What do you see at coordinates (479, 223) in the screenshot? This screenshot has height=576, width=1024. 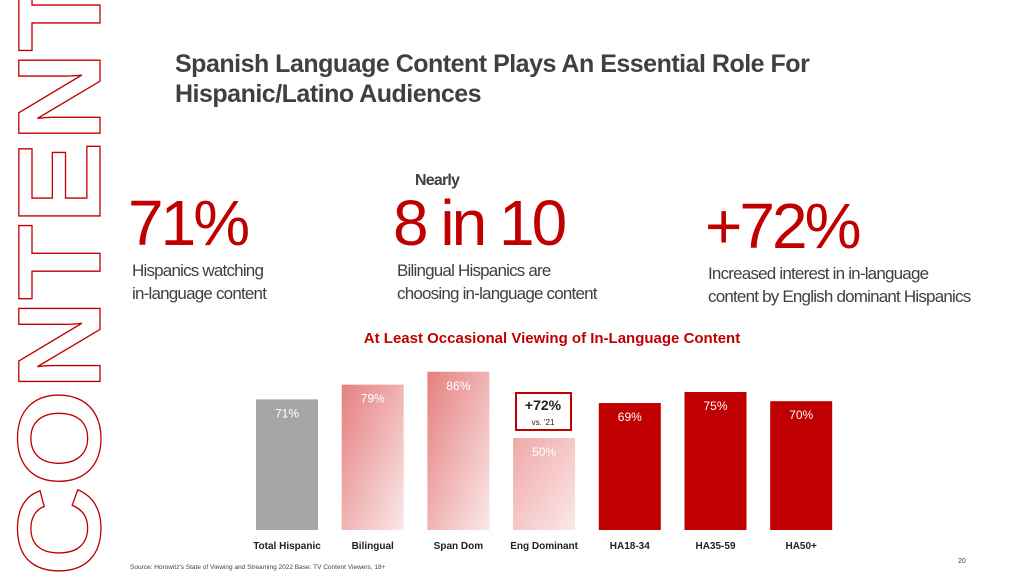 I see `stat-value: 8 in 10` at bounding box center [479, 223].